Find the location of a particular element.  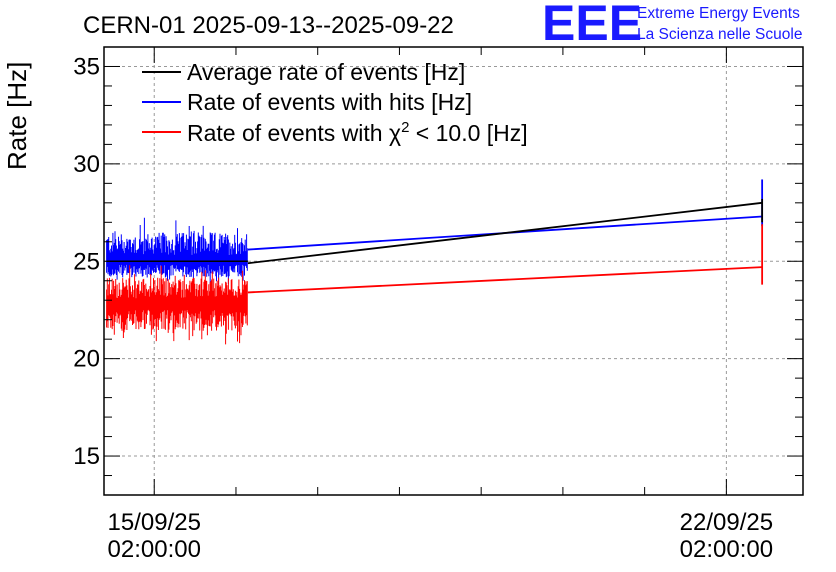

x-tick-label-time-0: 02:00:00 is located at coordinates (154, 549).